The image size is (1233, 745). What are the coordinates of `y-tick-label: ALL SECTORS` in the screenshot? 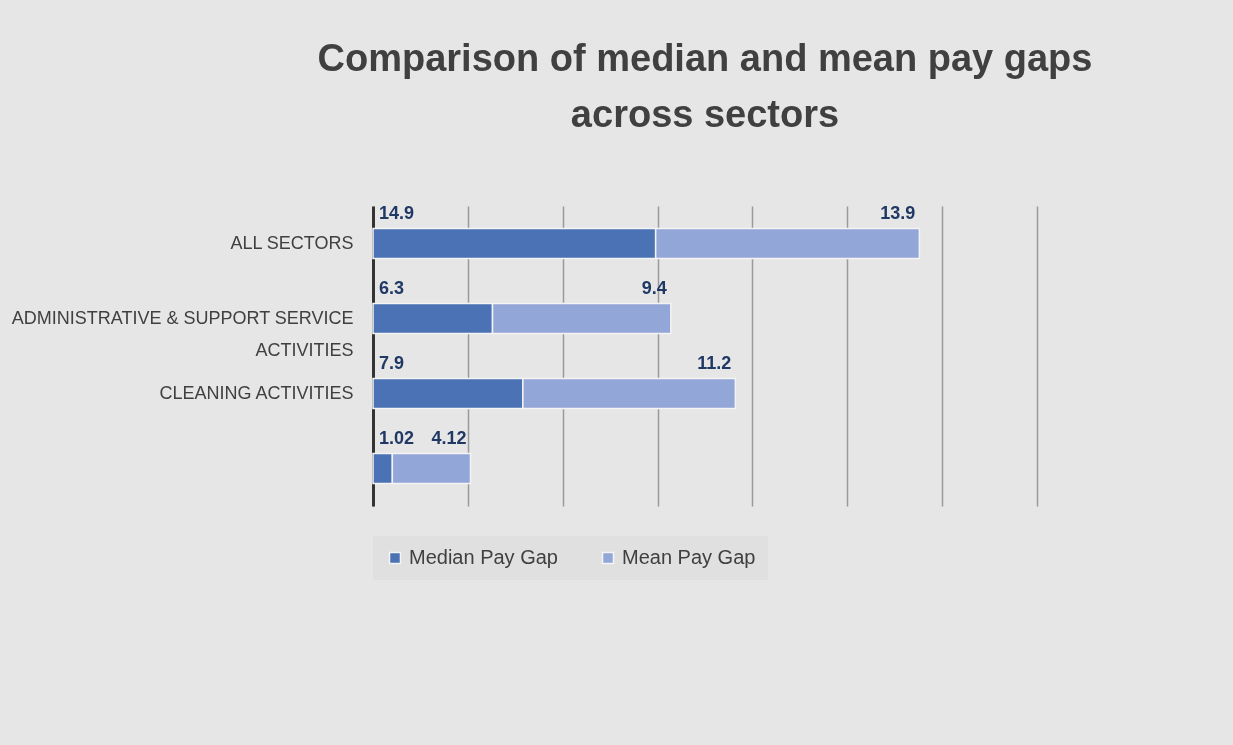 It's located at (292, 242).